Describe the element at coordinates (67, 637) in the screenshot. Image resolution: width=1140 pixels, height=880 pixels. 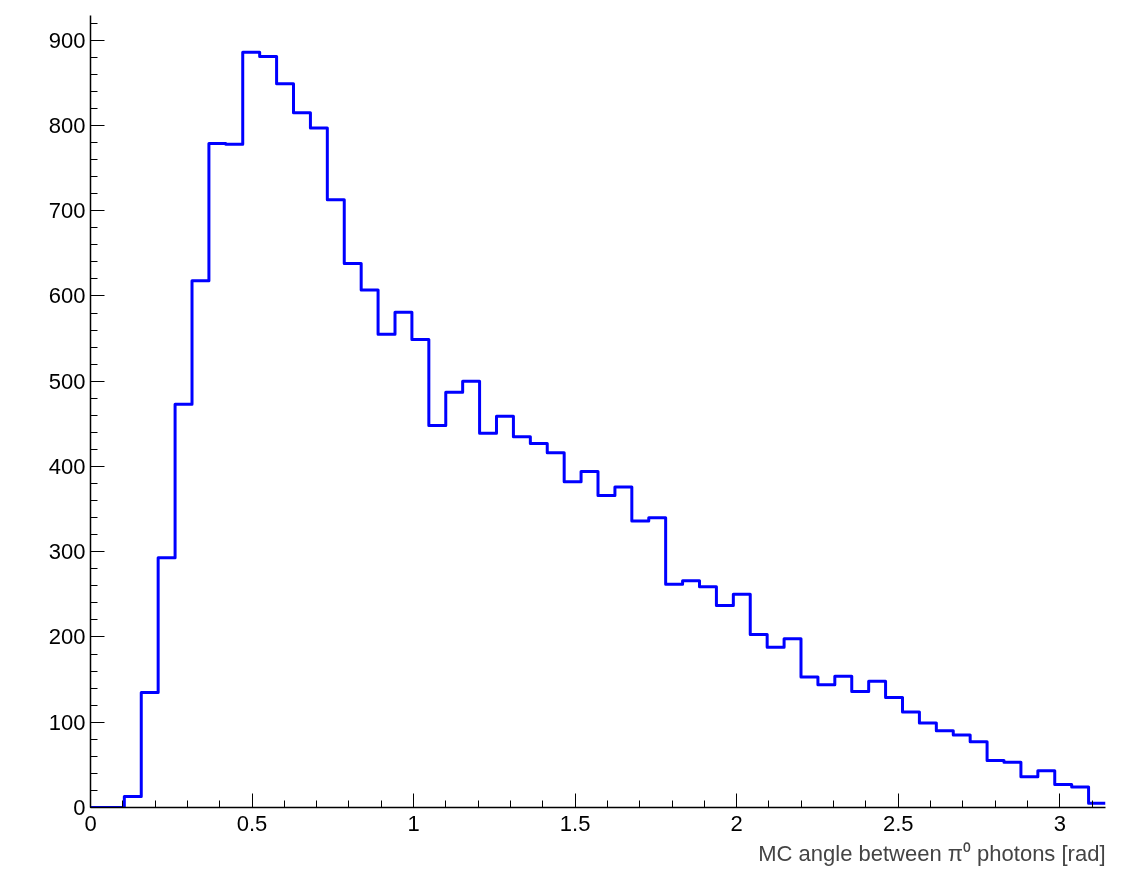
I see `y-tick-label: 200` at that location.